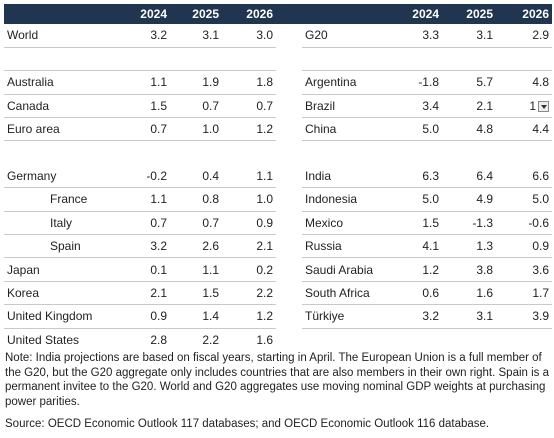  What do you see at coordinates (278, 36) in the screenshot?
I see `table-row: World 3.2 3.1 3.0 G20 3.3 3.1 2.9` at bounding box center [278, 36].